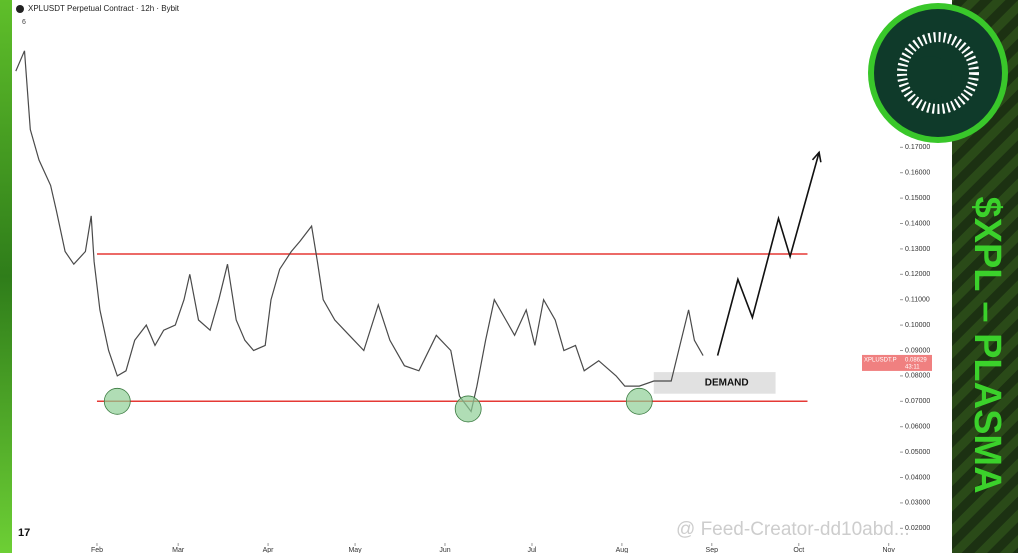 Image resolution: width=1018 pixels, height=553 pixels. I want to click on logo-mark, so click(938, 73).